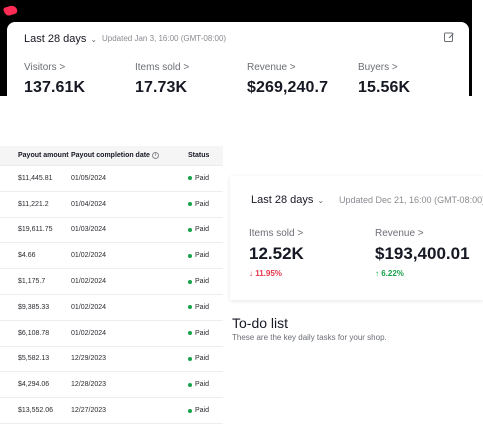 The width and height of the screenshot is (483, 428). I want to click on metric-revenue: Revenue > $269,240.7, so click(287, 79).